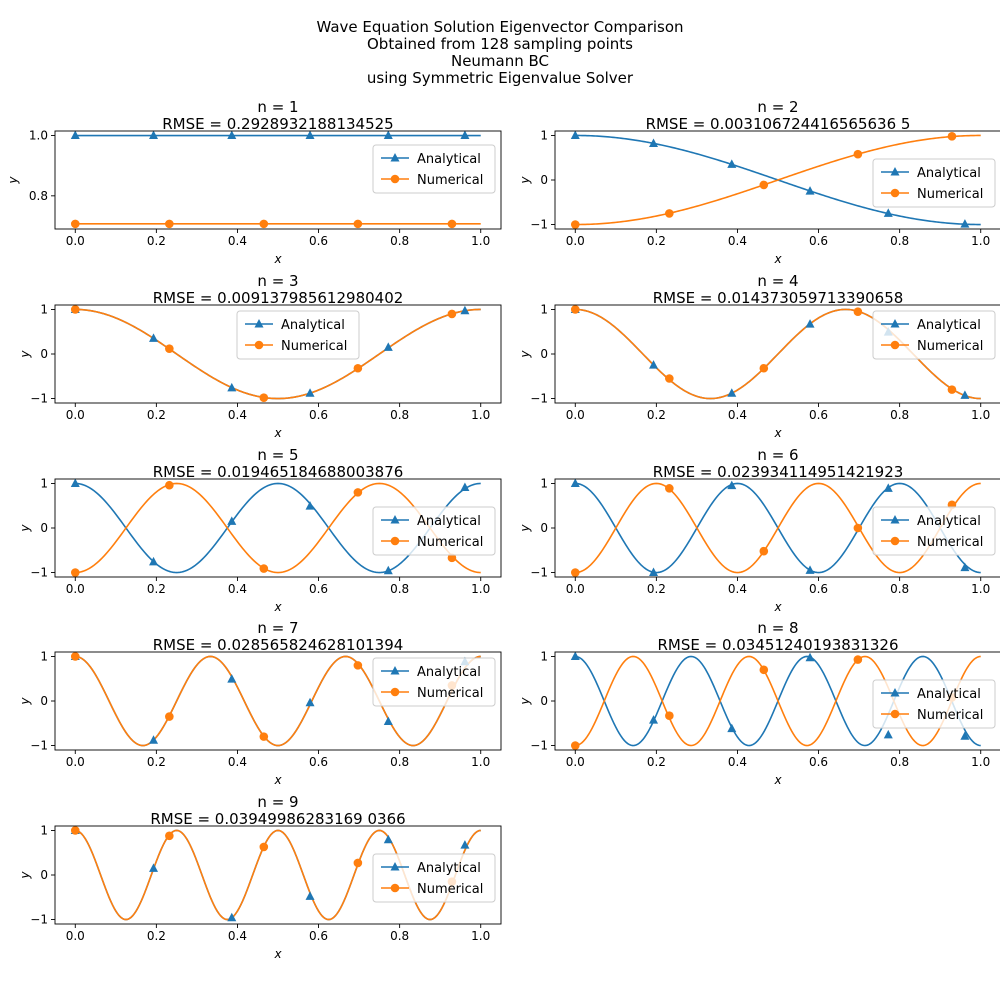 The image size is (1000, 1000). What do you see at coordinates (818, 589) in the screenshot?
I see `x-tick-label: 0.6` at bounding box center [818, 589].